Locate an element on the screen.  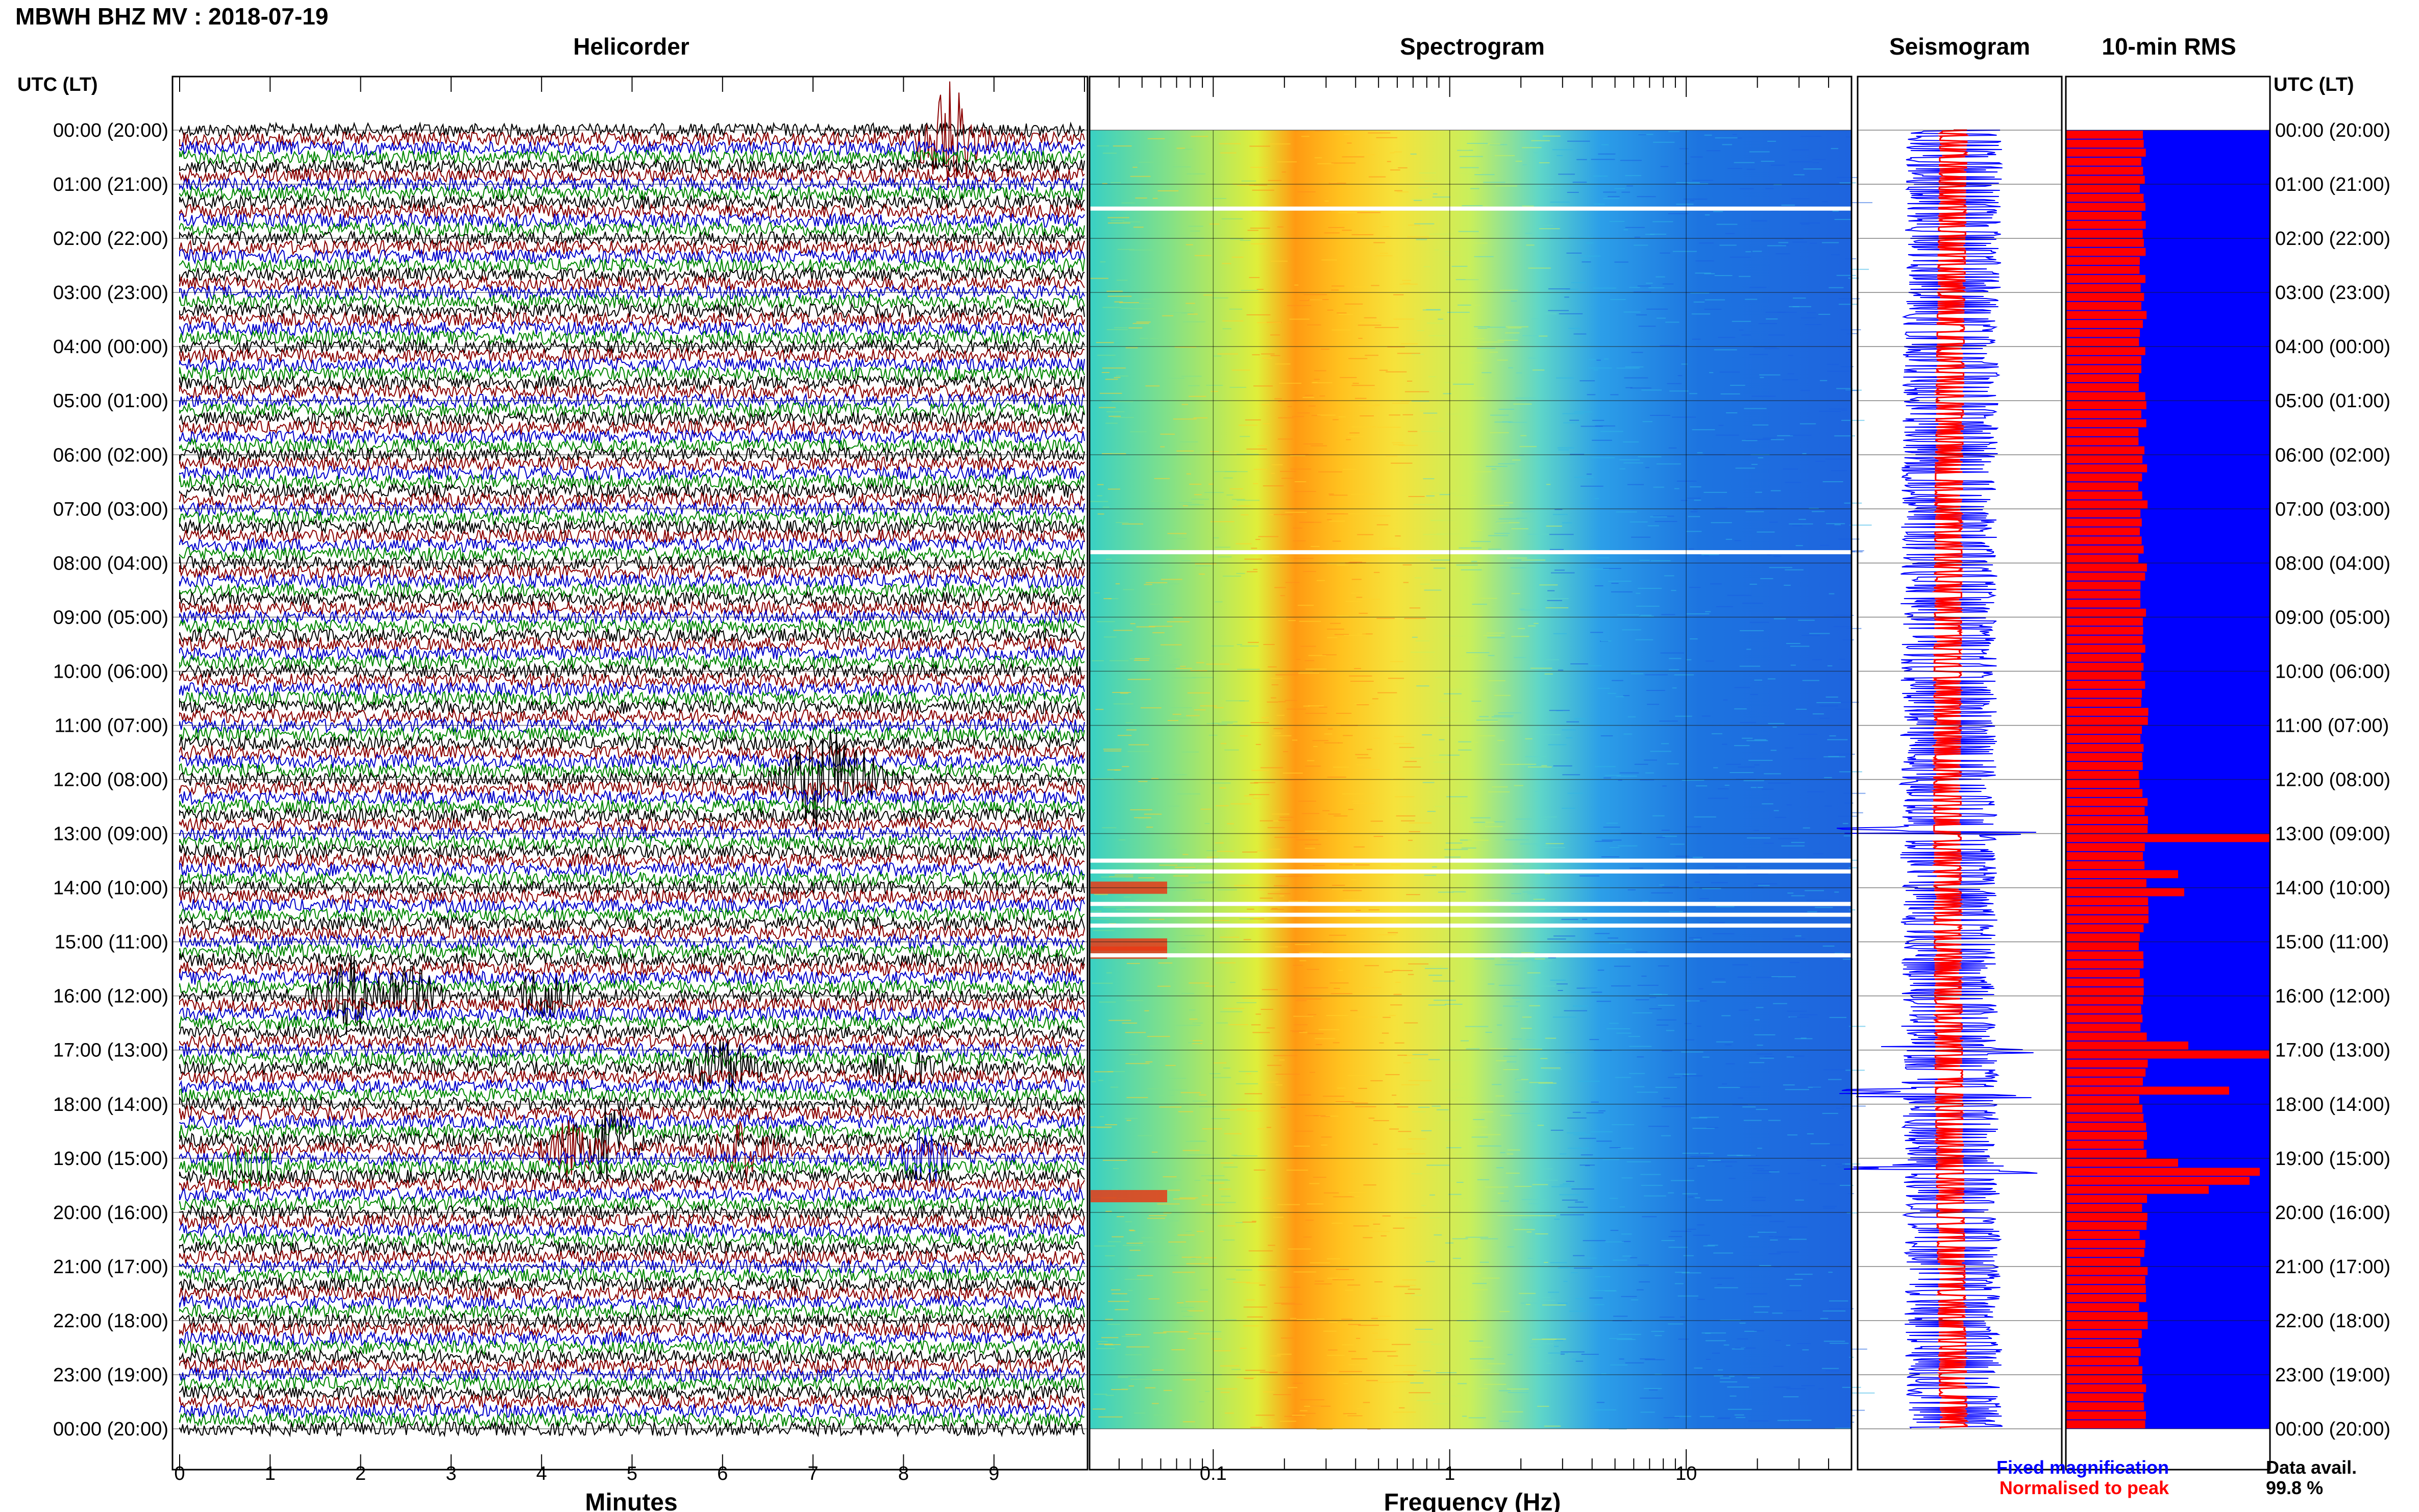
time-label-right: 22:00 (18:00) is located at coordinates (2332, 1321).